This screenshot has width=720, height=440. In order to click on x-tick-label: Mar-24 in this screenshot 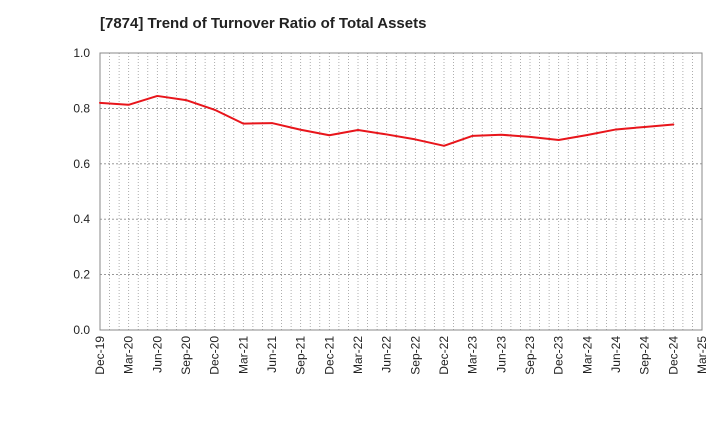, I will do `click(587, 355)`.